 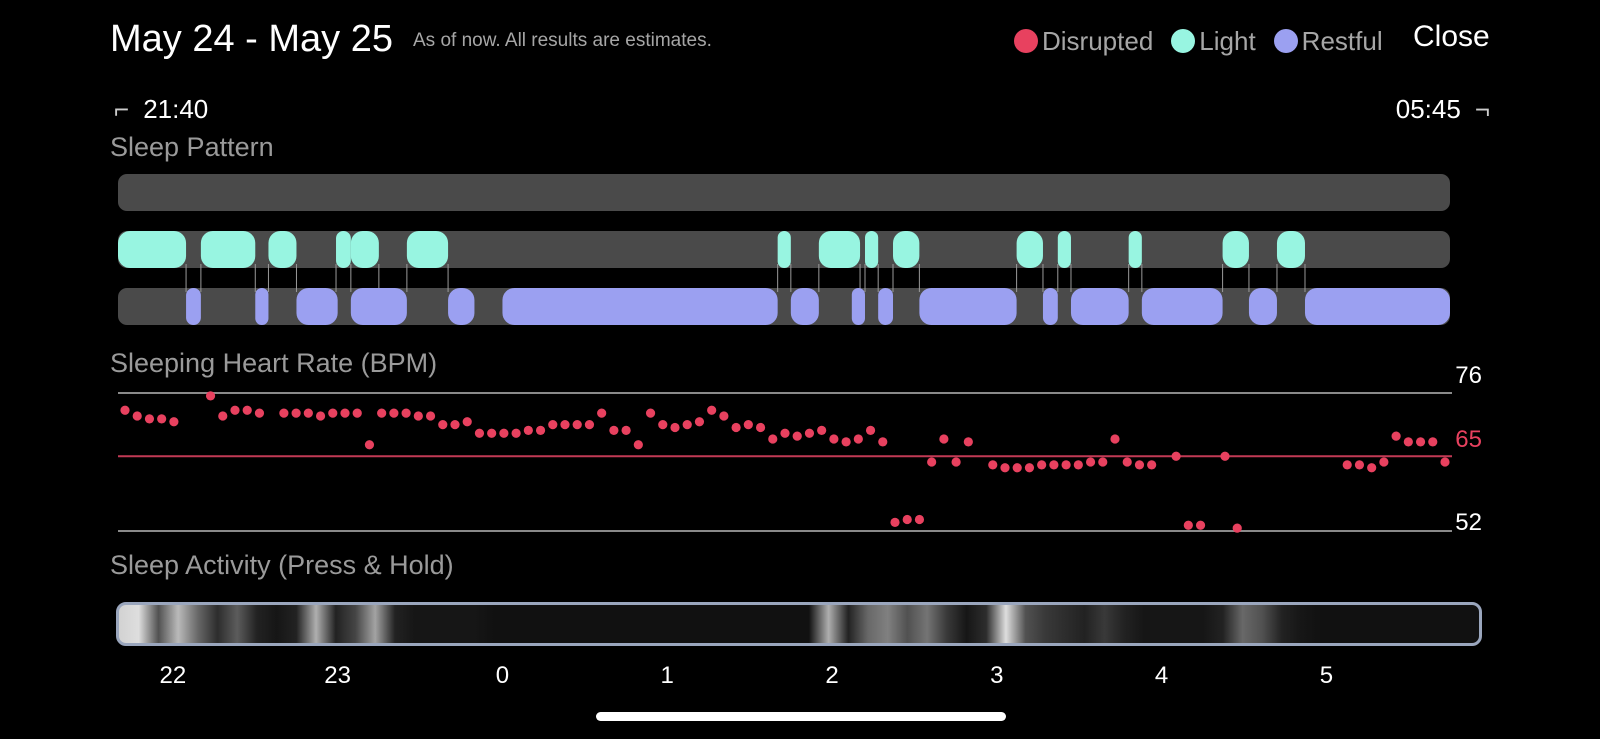 I want to click on legend-light: Light, so click(x=1213, y=41).